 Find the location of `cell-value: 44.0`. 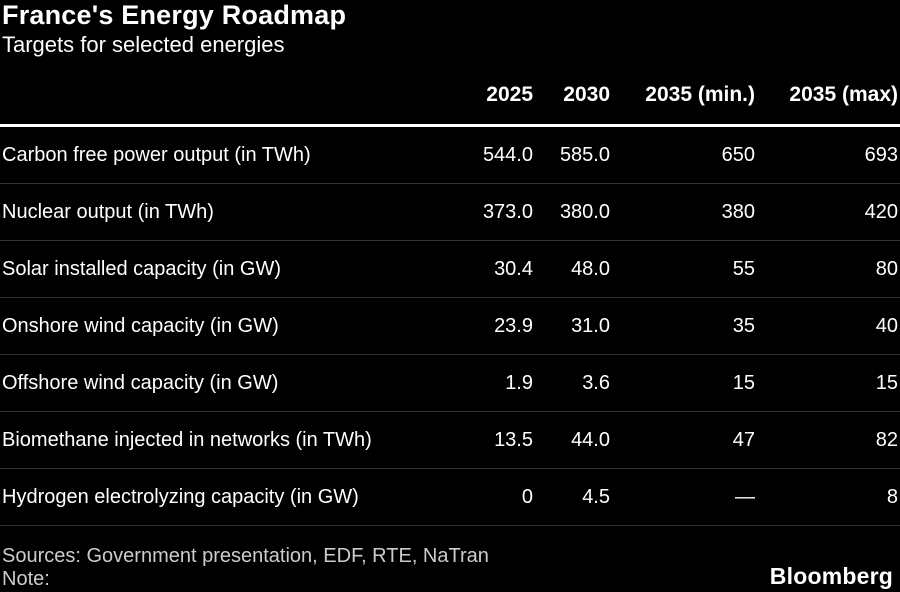

cell-value: 44.0 is located at coordinates (573, 440).